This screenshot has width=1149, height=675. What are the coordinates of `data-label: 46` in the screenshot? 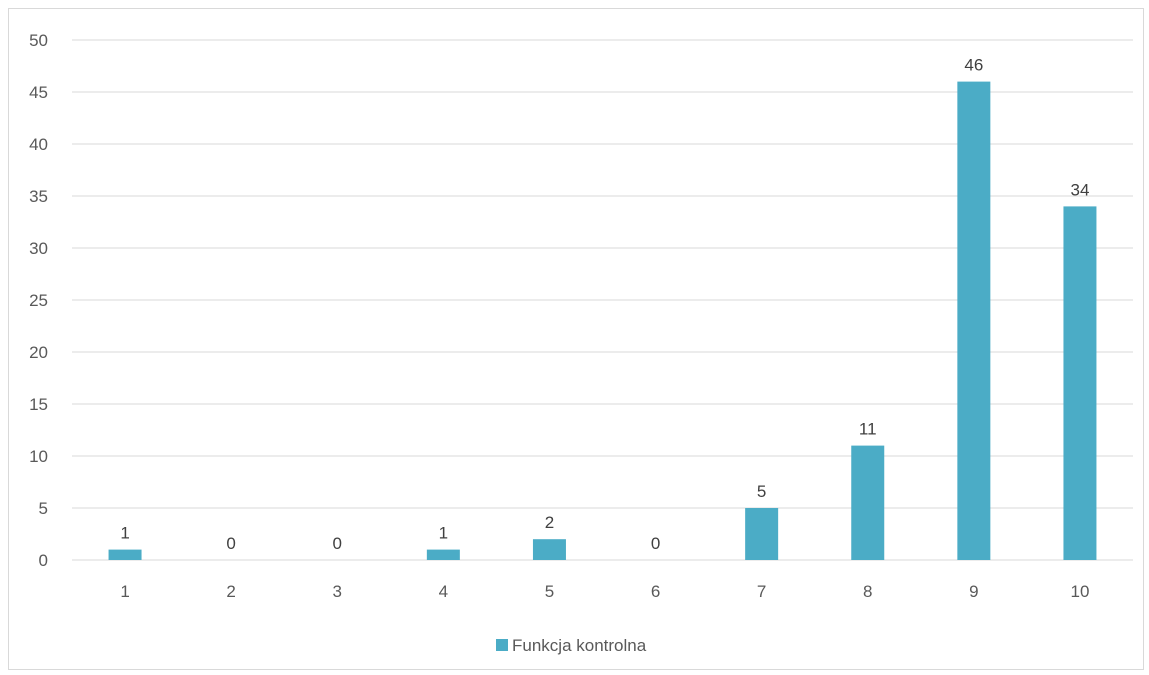 It's located at (973, 65).